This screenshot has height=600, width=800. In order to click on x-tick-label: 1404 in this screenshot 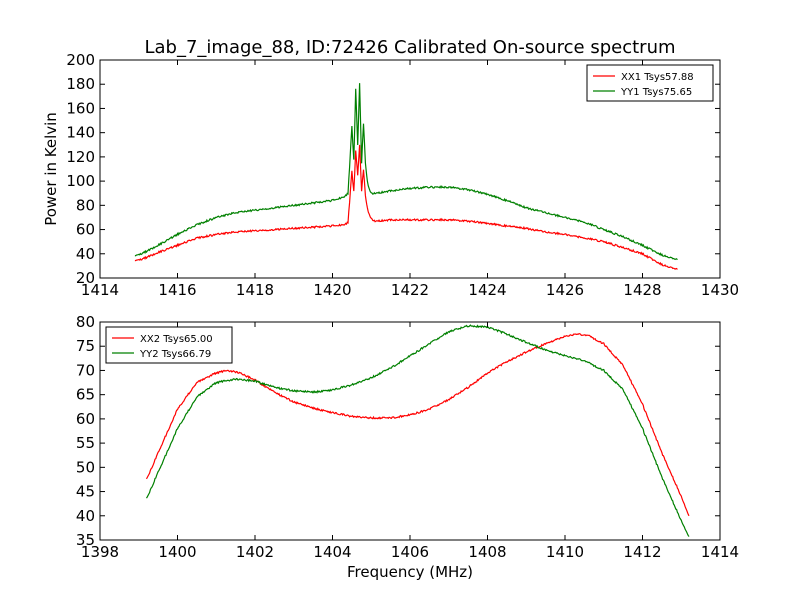, I will do `click(332, 552)`.